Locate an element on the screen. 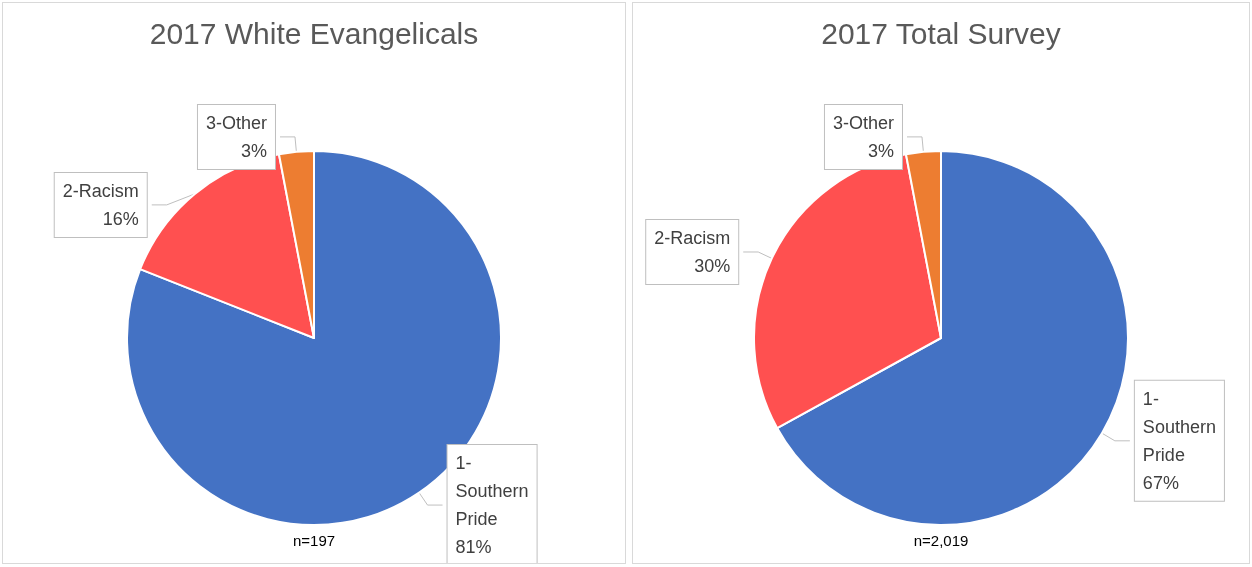 The width and height of the screenshot is (1252, 567). data-label: 81% is located at coordinates (473, 547).